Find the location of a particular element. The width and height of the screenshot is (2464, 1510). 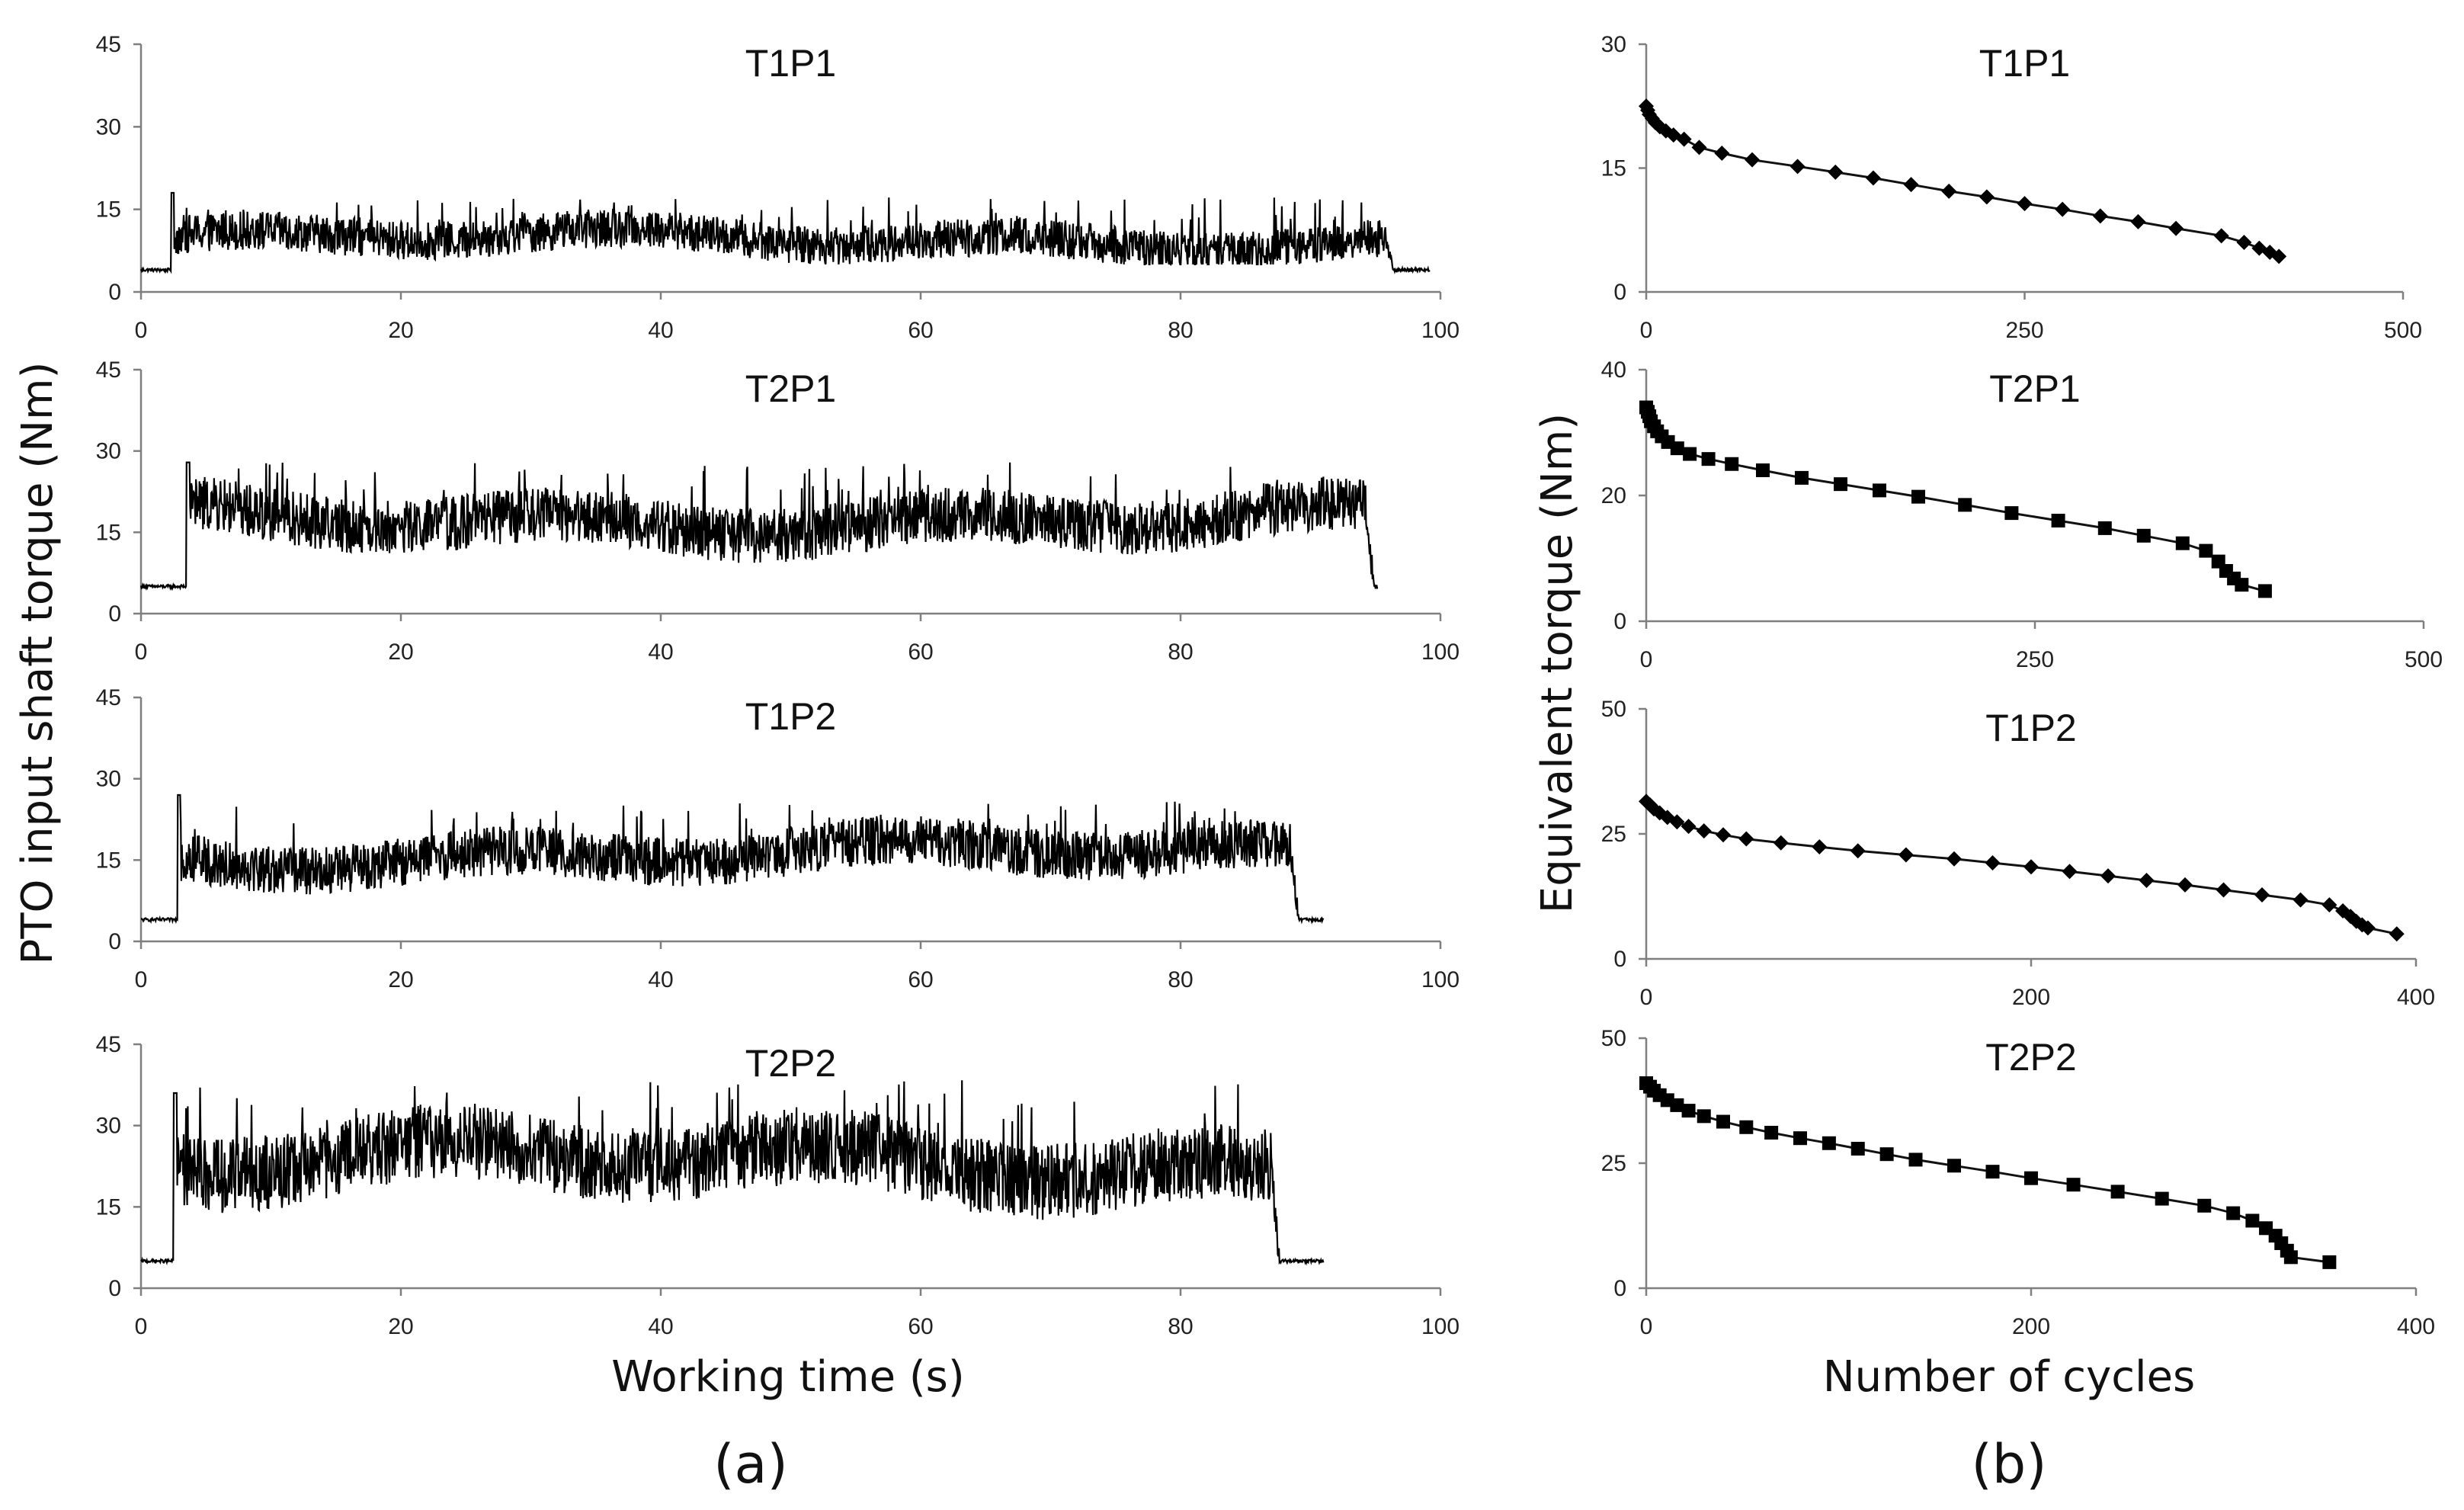

chart-b-t2p1: 0 20 40 0 250 500 T2P1 is located at coordinates (2022, 514).